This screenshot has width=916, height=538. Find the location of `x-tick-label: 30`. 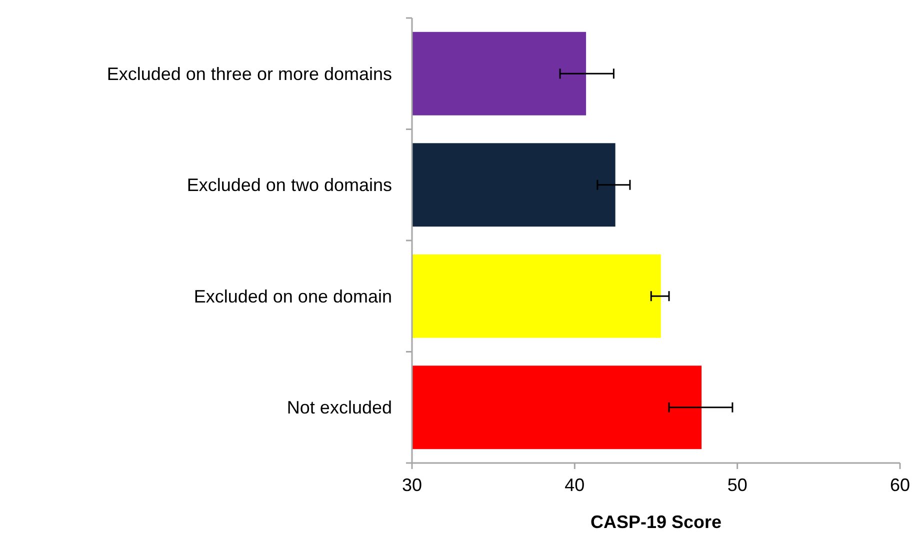

x-tick-label: 30 is located at coordinates (412, 485).